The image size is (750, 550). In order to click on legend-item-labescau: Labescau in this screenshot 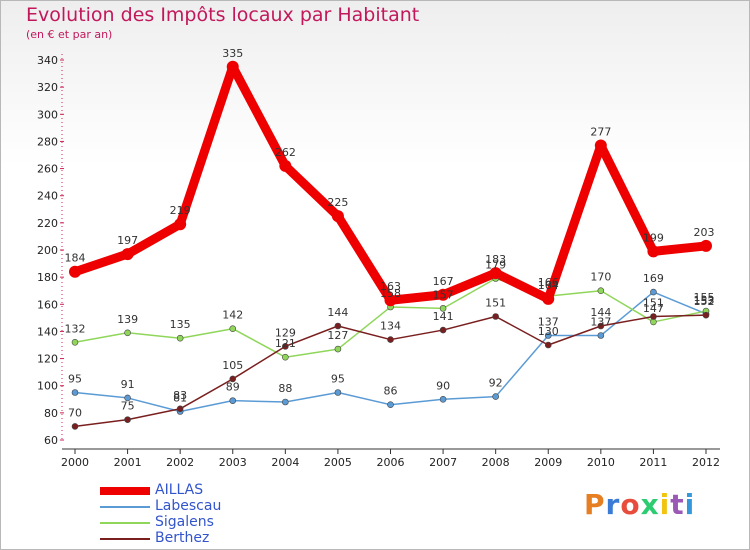, I will do `click(200, 507)`.